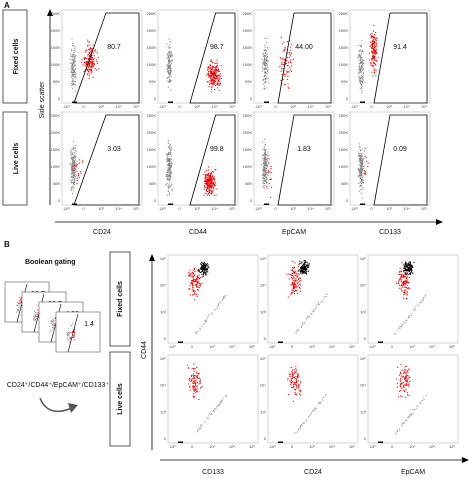 Image resolution: width=474 pixels, height=481 pixels. What do you see at coordinates (152, 257) in the screenshot?
I see `arrow-head` at bounding box center [152, 257].